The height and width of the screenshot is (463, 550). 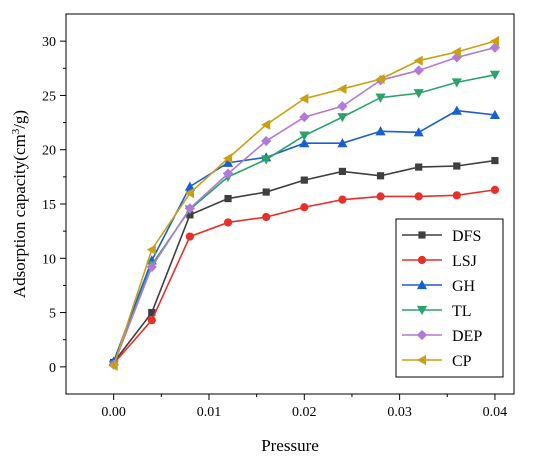 What do you see at coordinates (462, 361) in the screenshot?
I see `legend-label-cp: CP` at bounding box center [462, 361].